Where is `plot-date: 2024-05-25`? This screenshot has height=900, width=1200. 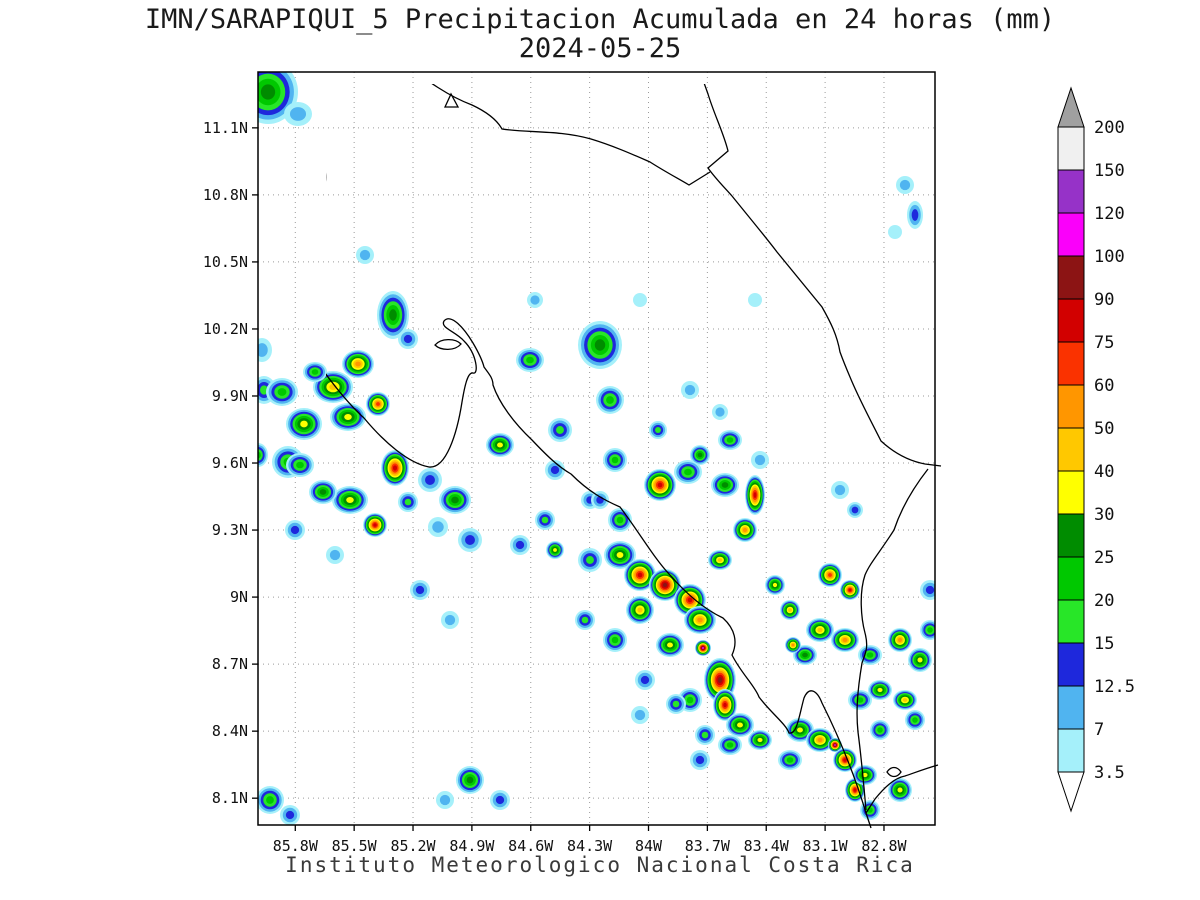
plot-date: 2024-05-25 is located at coordinates (600, 48).